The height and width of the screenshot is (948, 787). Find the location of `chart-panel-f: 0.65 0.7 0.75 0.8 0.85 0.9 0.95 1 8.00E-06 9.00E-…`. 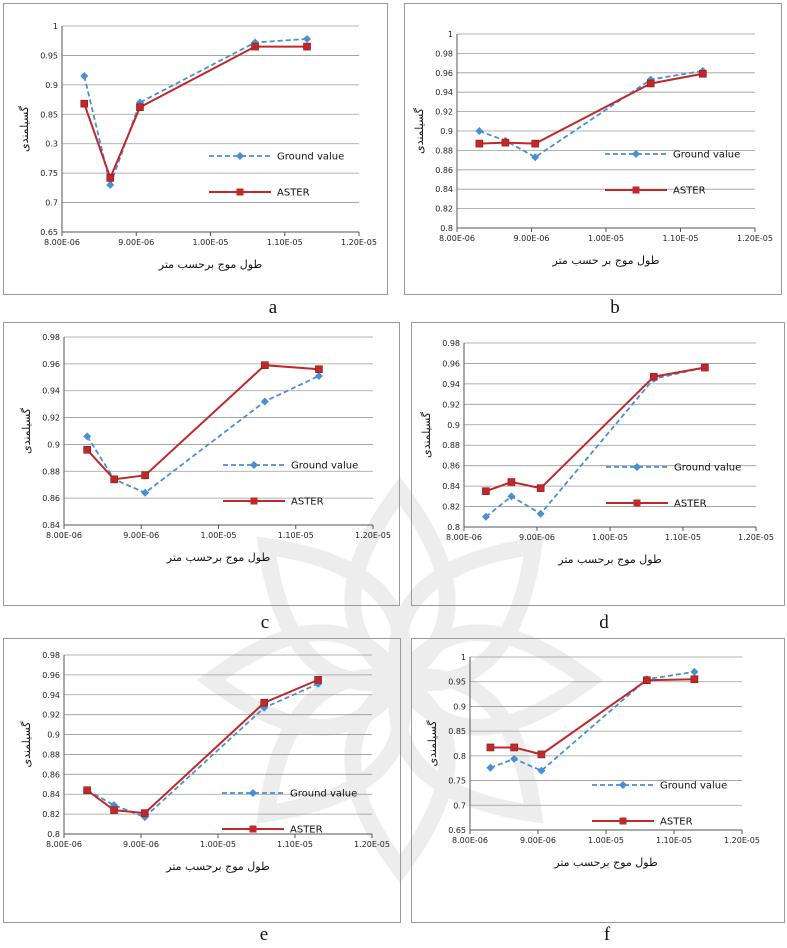

chart-panel-f: 0.65 0.7 0.75 0.8 0.85 0.9 0.95 1 8.00E-06 9.00E-… is located at coordinates (598, 780).